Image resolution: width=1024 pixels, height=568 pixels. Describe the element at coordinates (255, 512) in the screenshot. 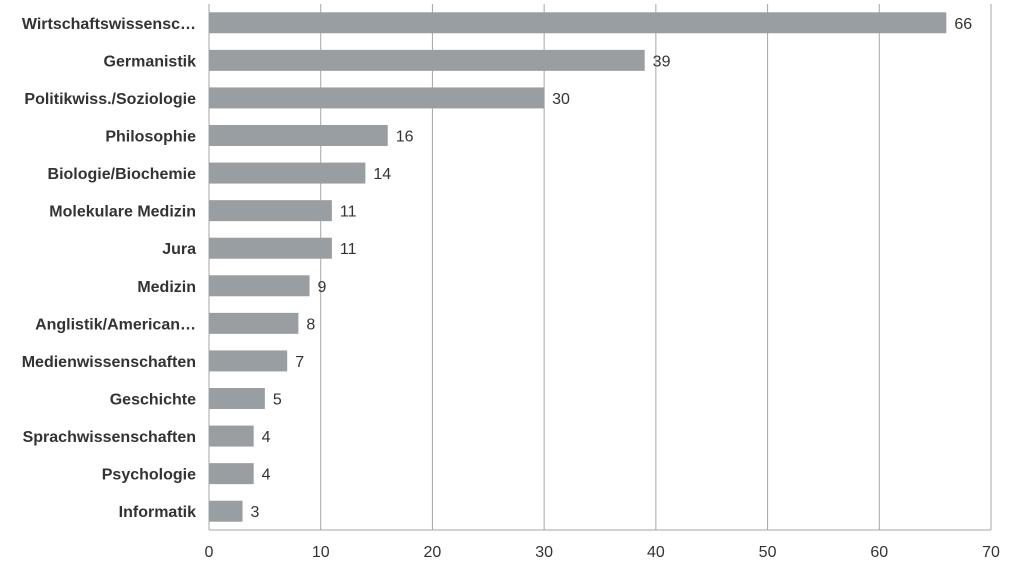

I see `data-label: 3` at that location.